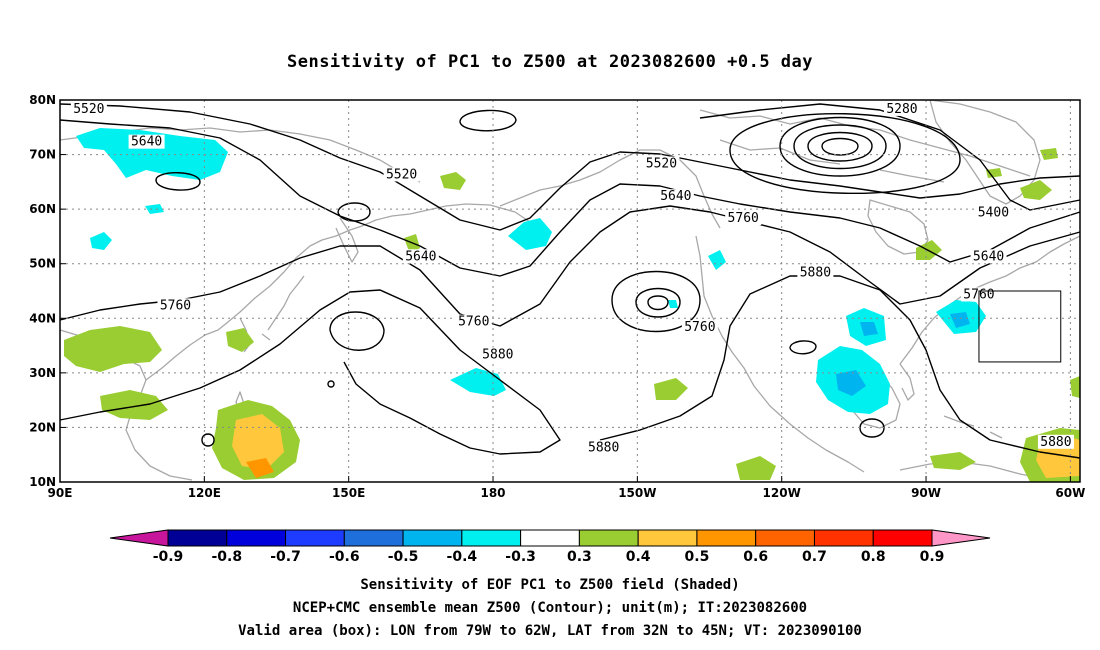 The height and width of the screenshot is (650, 1100). Describe the element at coordinates (331, 384) in the screenshot. I see `contour-ring-dot` at that location.